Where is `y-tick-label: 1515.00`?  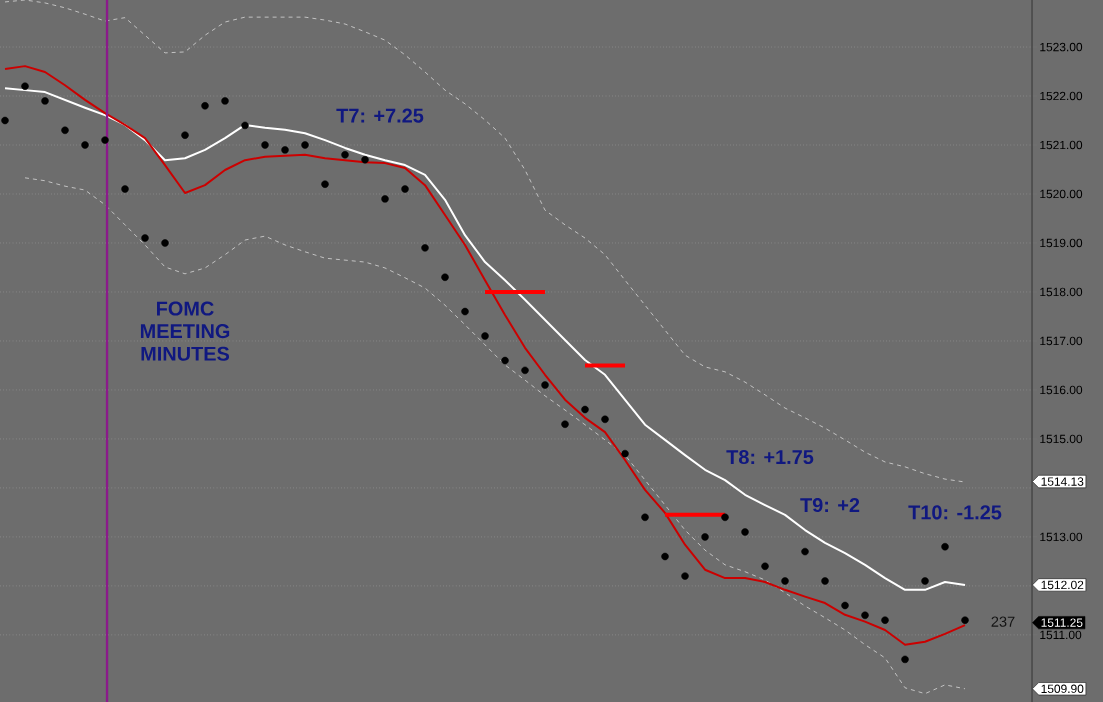 y-tick-label: 1515.00 is located at coordinates (1061, 439).